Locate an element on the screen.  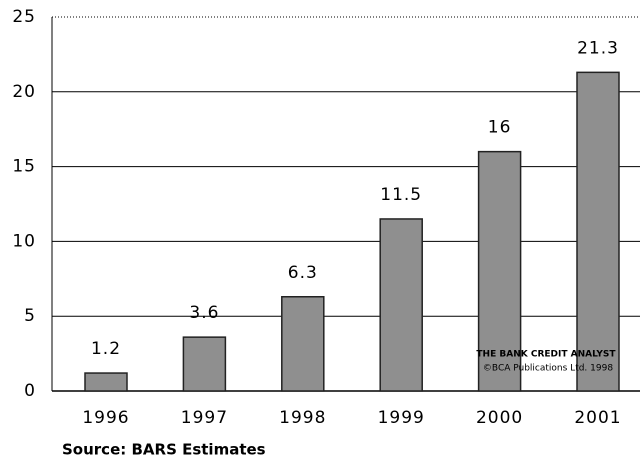
source-note: Source: BARS Estimates is located at coordinates (164, 450).